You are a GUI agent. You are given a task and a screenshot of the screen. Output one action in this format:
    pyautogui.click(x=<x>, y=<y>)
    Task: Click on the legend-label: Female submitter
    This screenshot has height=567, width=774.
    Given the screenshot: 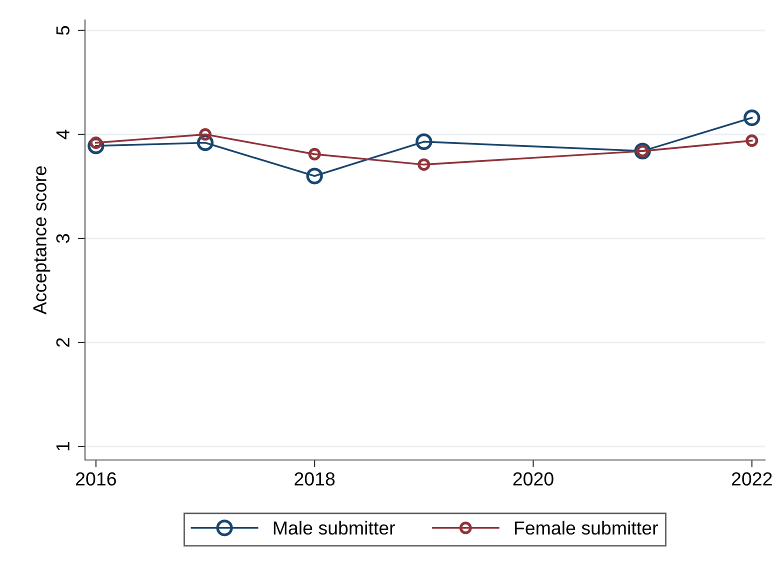 What is the action you would take?
    pyautogui.click(x=586, y=527)
    